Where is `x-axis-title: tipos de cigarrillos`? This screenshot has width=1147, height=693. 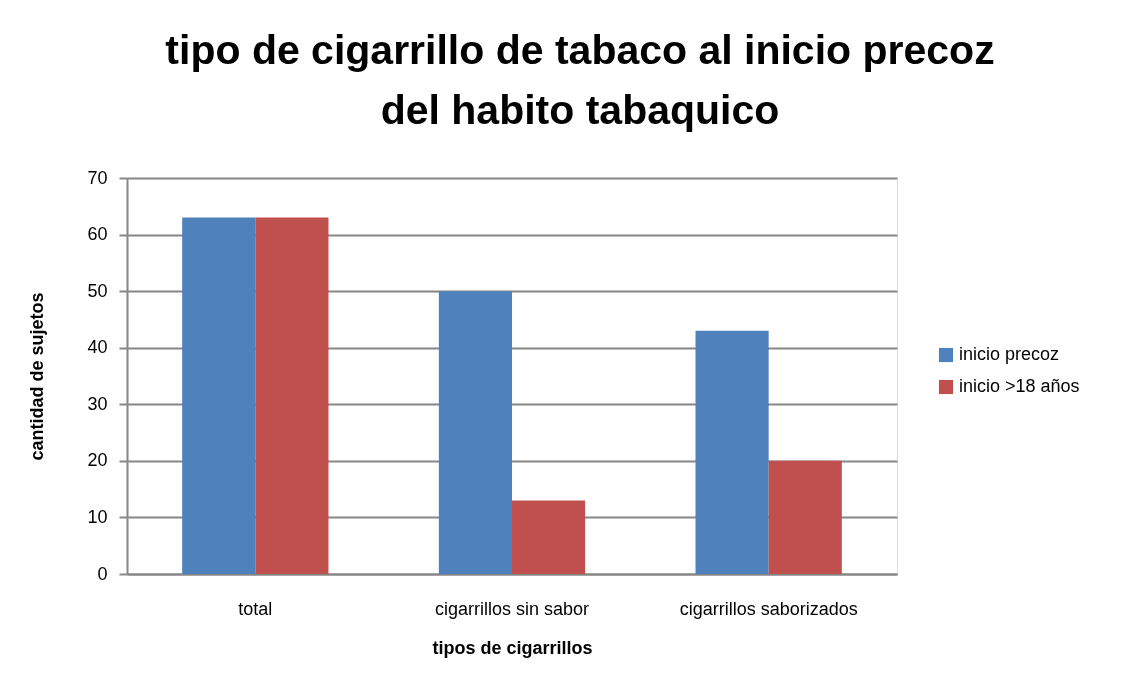
x-axis-title: tipos de cigarrillos is located at coordinates (512, 647).